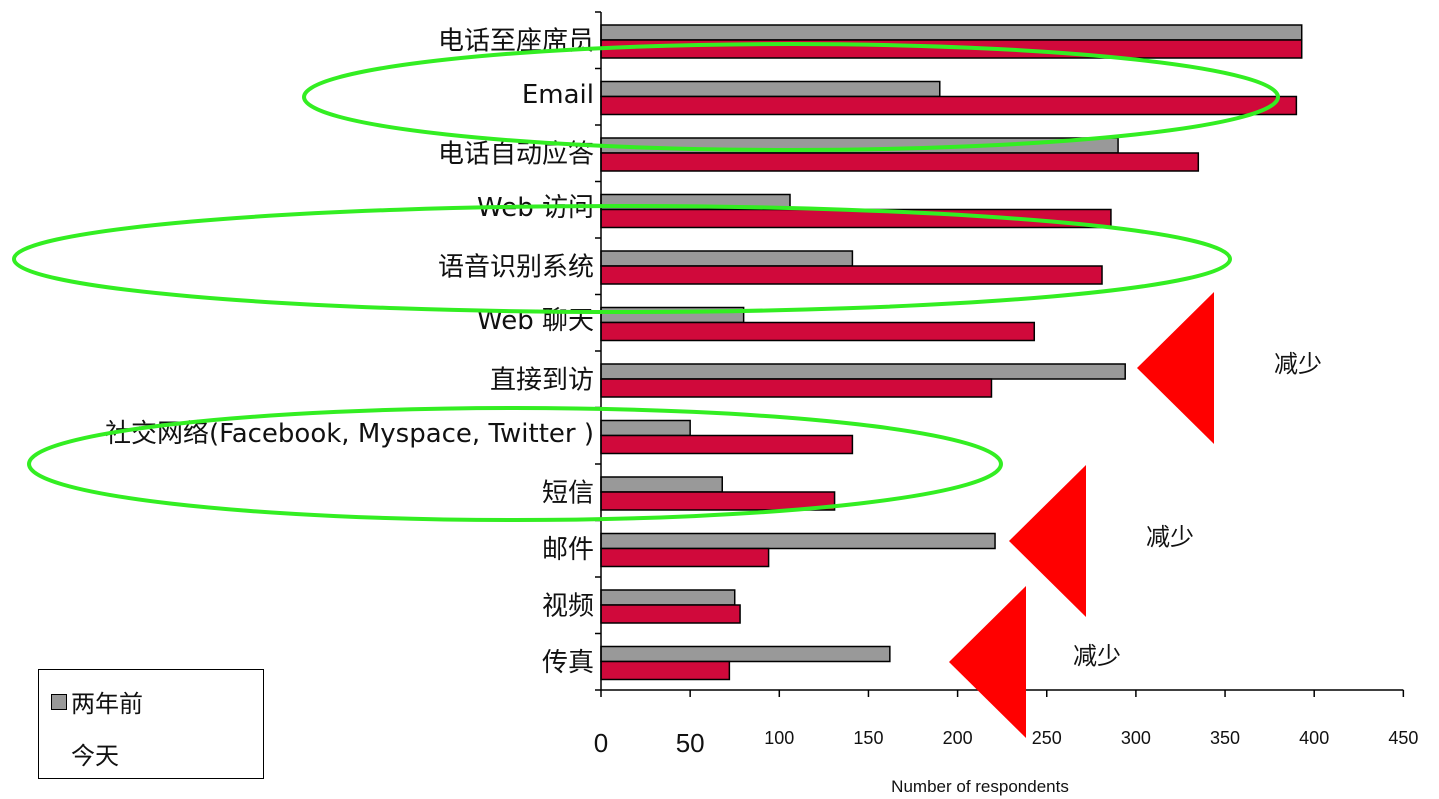 This screenshot has height=799, width=1439. Describe the element at coordinates (958, 738) in the screenshot. I see `x-tick-label: 200` at that location.